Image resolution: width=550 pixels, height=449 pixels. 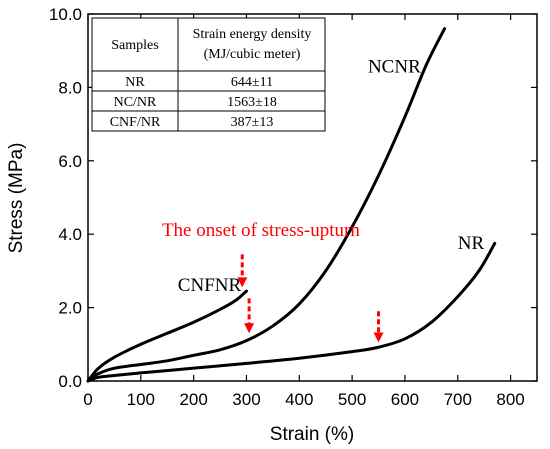 What do you see at coordinates (135, 122) in the screenshot?
I see `table-cell-sample: CNF/NR` at bounding box center [135, 122].